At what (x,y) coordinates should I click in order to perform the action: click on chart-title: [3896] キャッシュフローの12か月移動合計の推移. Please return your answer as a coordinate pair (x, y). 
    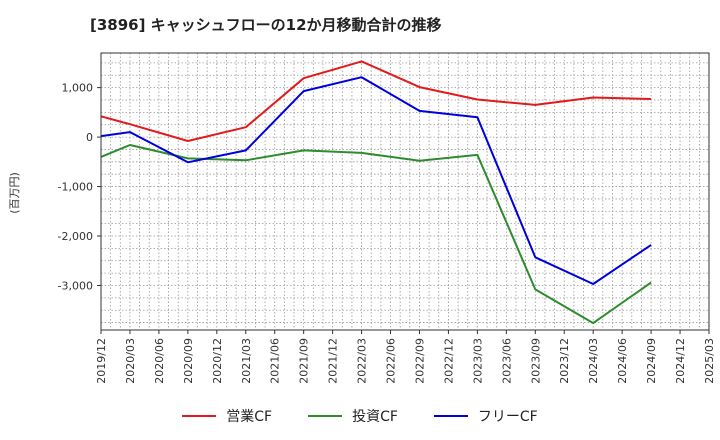
    Looking at the image, I should click on (266, 25).